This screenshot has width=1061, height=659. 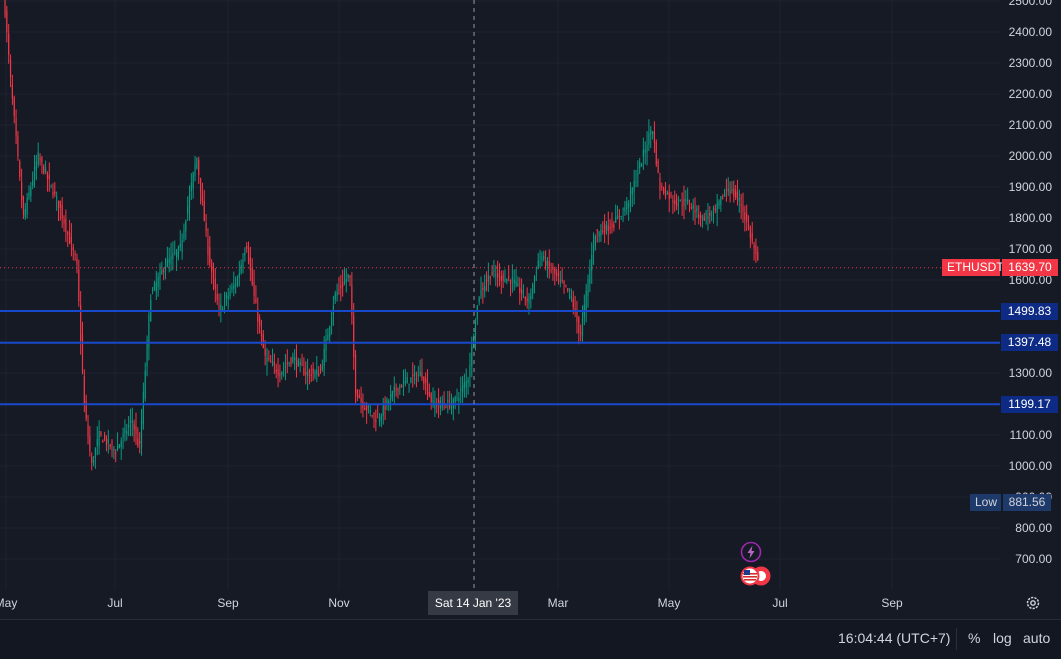 I want to click on price-tick-label: 1600.00, so click(x=1031, y=280).